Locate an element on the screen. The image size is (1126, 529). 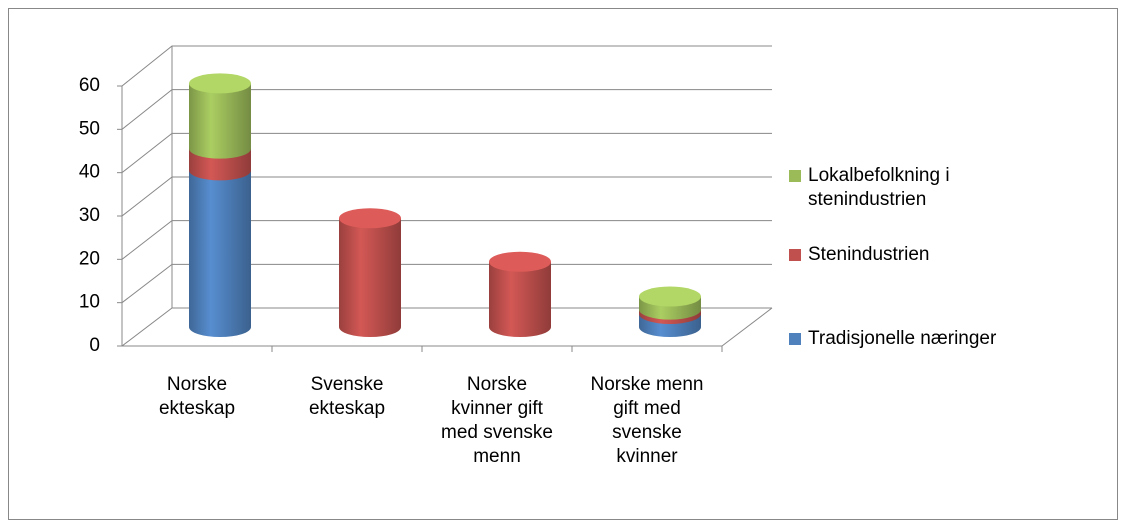
y-tick-label: 30 is located at coordinates (89, 215).